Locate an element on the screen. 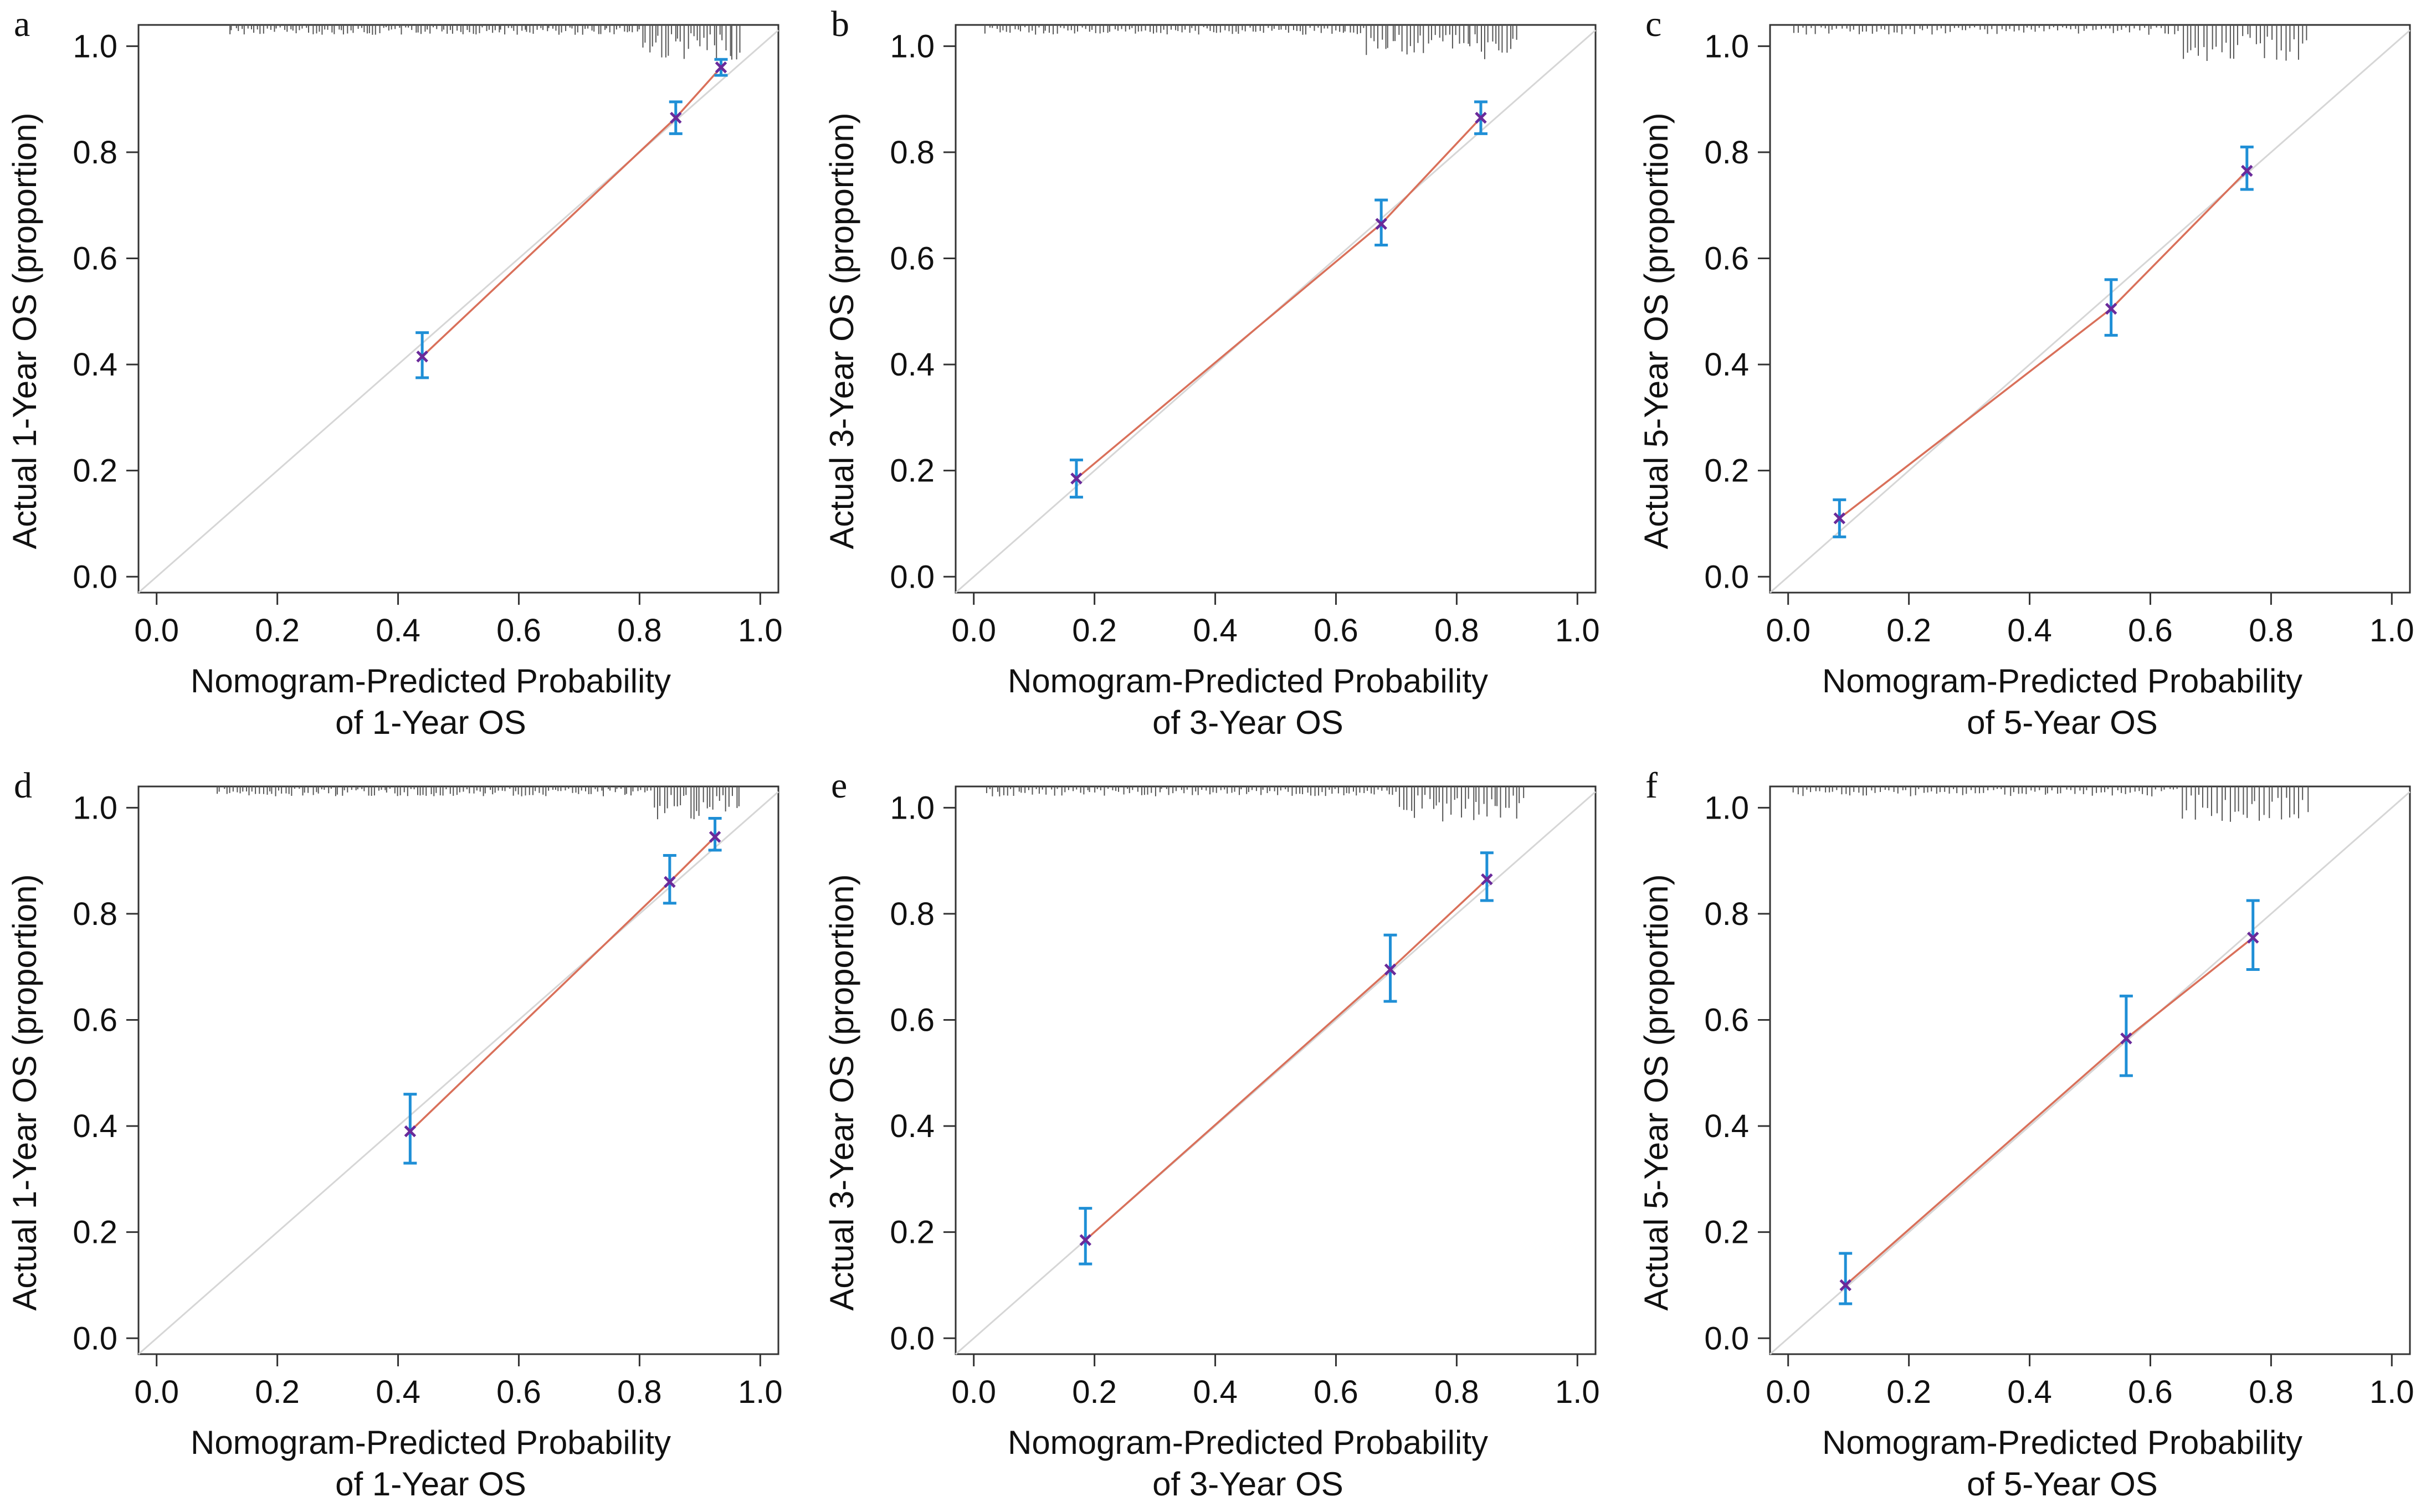  panel-letter: d is located at coordinates (23, 786).